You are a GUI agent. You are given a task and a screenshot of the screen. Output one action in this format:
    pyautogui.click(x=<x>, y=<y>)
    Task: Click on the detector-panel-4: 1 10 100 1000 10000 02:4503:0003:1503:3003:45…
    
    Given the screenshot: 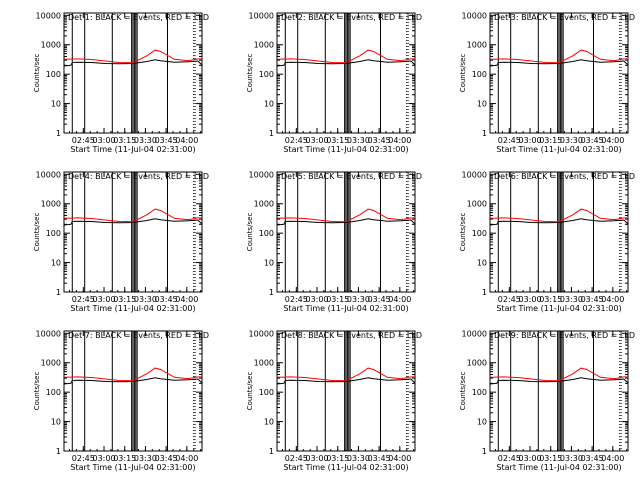 What is the action you would take?
    pyautogui.click(x=121, y=241)
    